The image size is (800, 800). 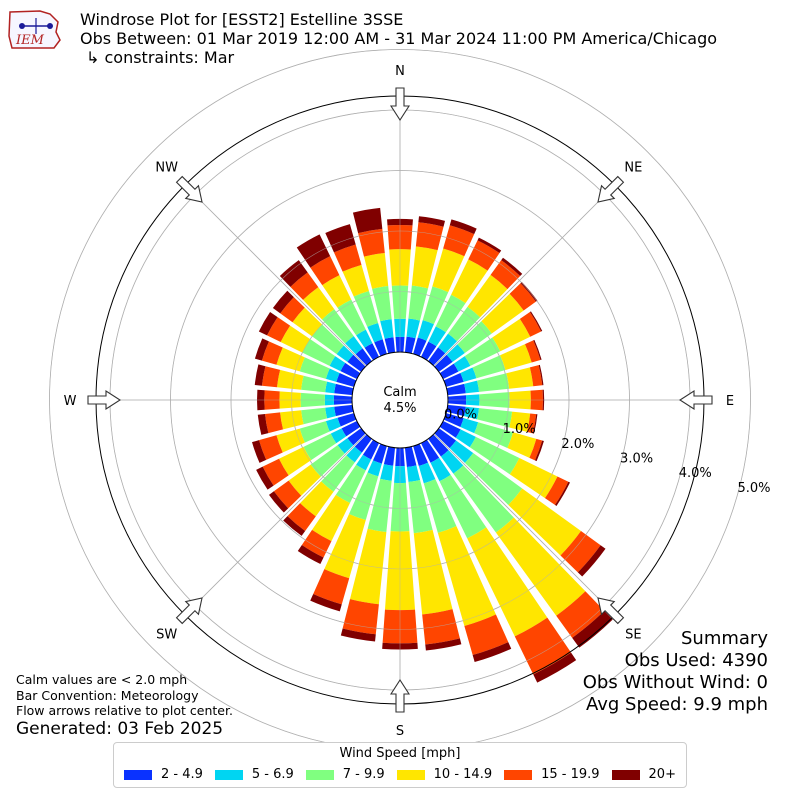 I want to click on compass-label-nw: NW, so click(x=166, y=168).